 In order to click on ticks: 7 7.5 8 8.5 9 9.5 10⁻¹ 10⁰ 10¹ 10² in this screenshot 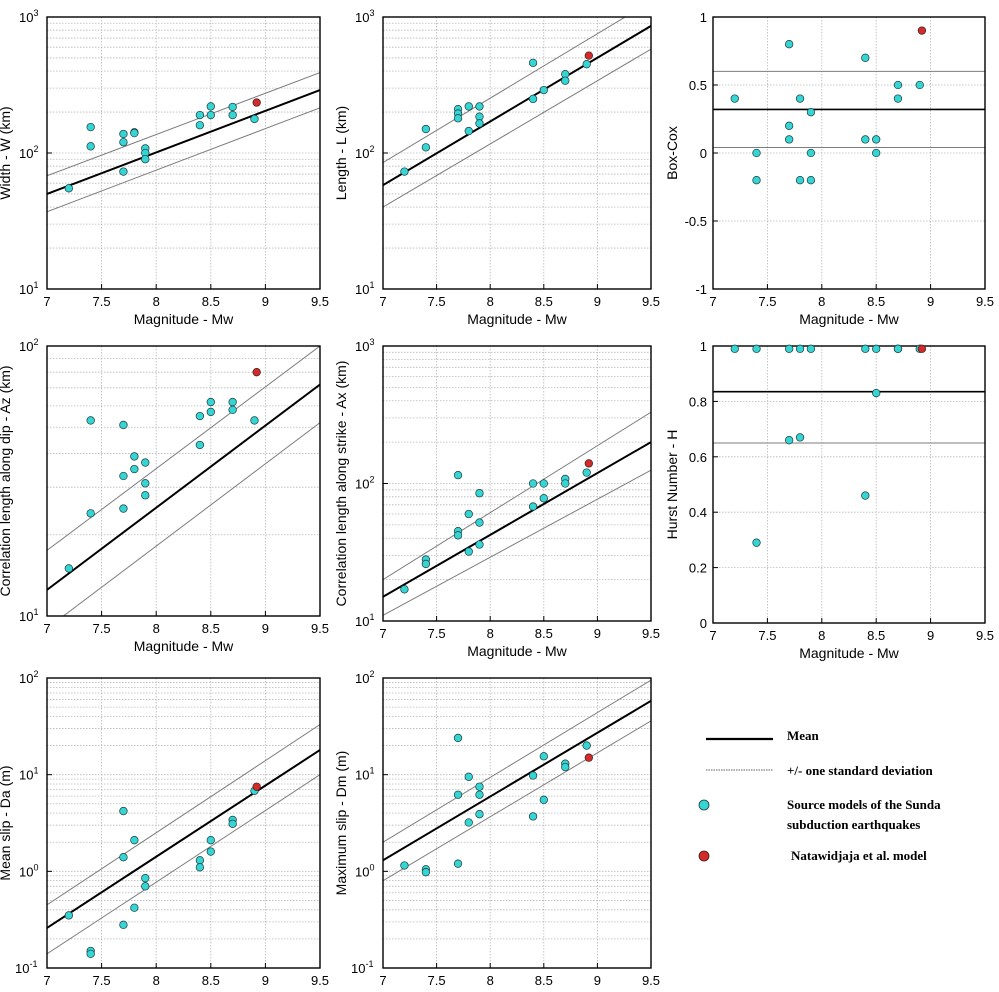, I will do `click(505, 828)`.